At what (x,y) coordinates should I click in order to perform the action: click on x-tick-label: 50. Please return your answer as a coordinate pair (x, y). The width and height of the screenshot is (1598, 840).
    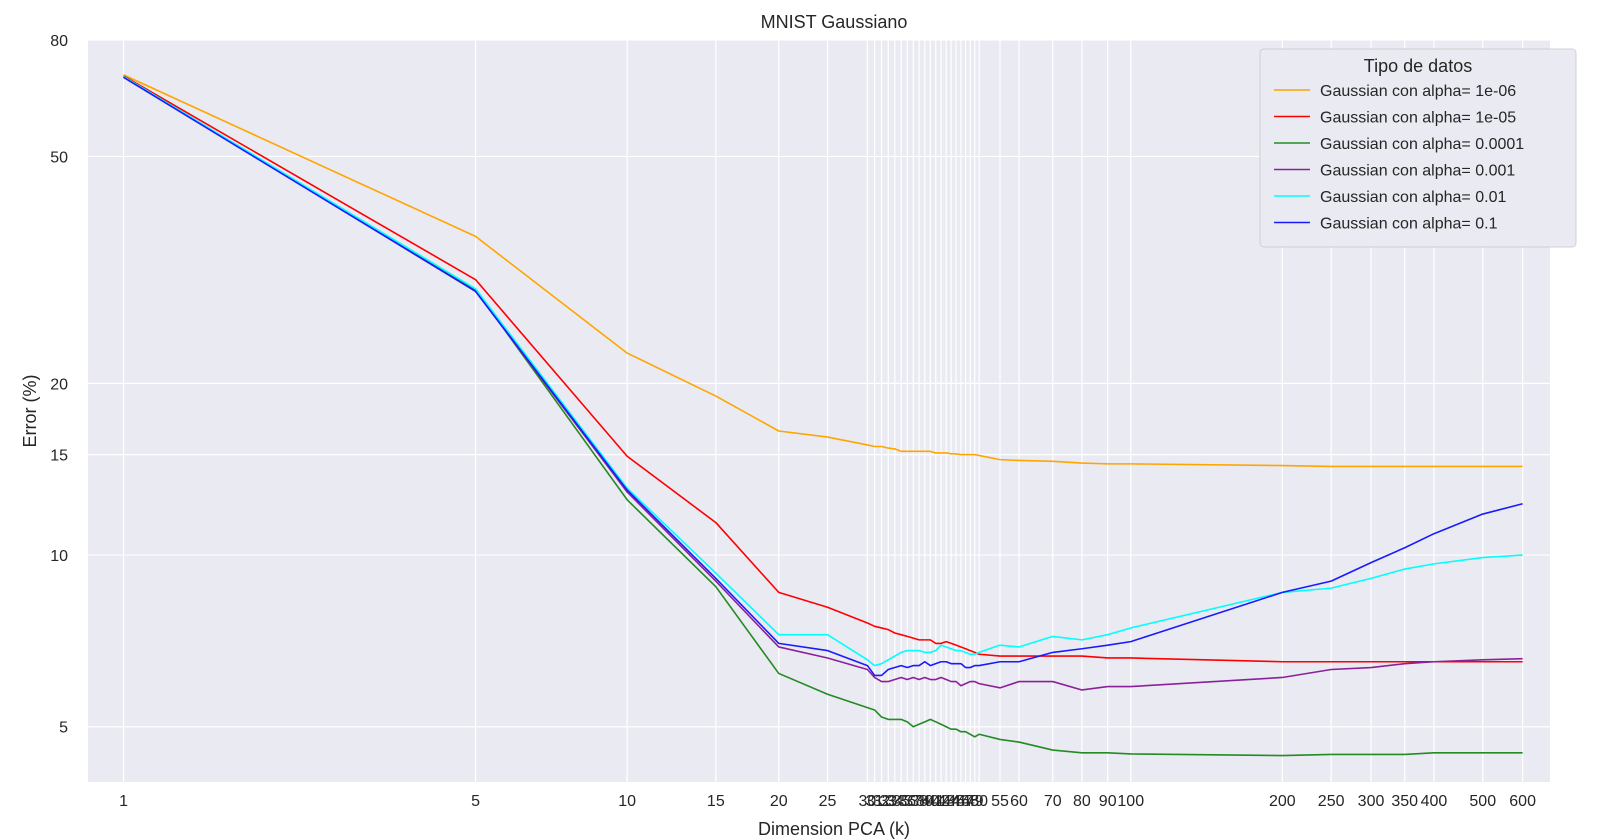
    Looking at the image, I should click on (979, 801).